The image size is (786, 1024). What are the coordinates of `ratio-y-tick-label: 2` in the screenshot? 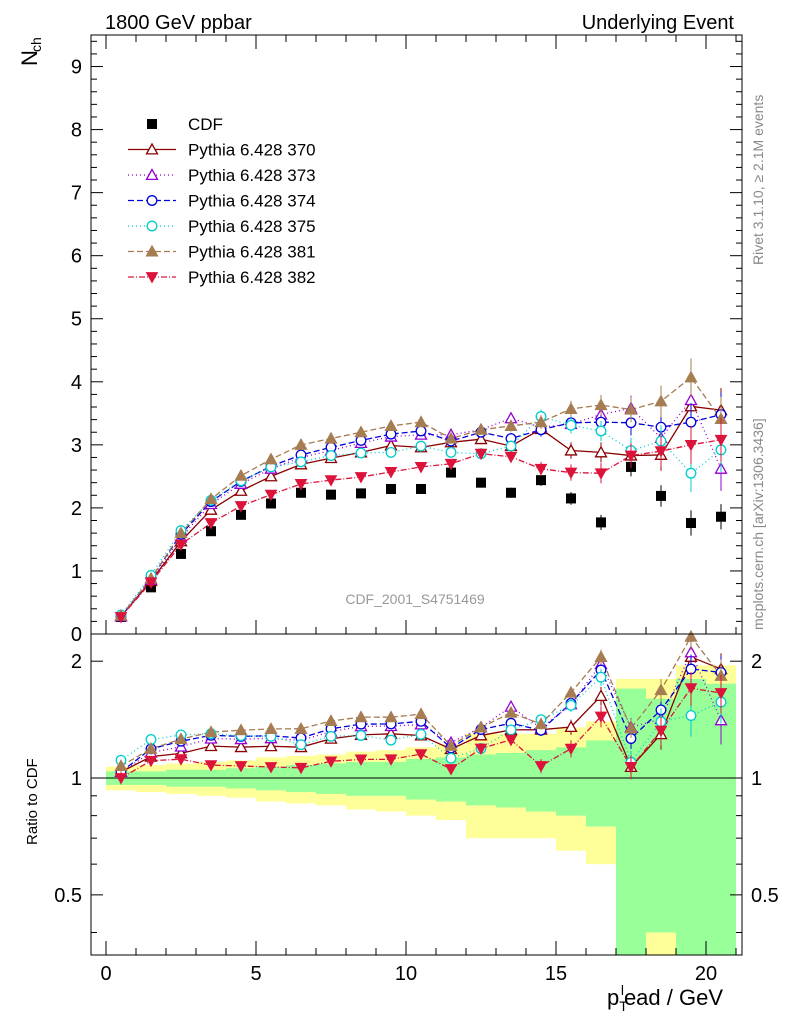 It's located at (76, 662).